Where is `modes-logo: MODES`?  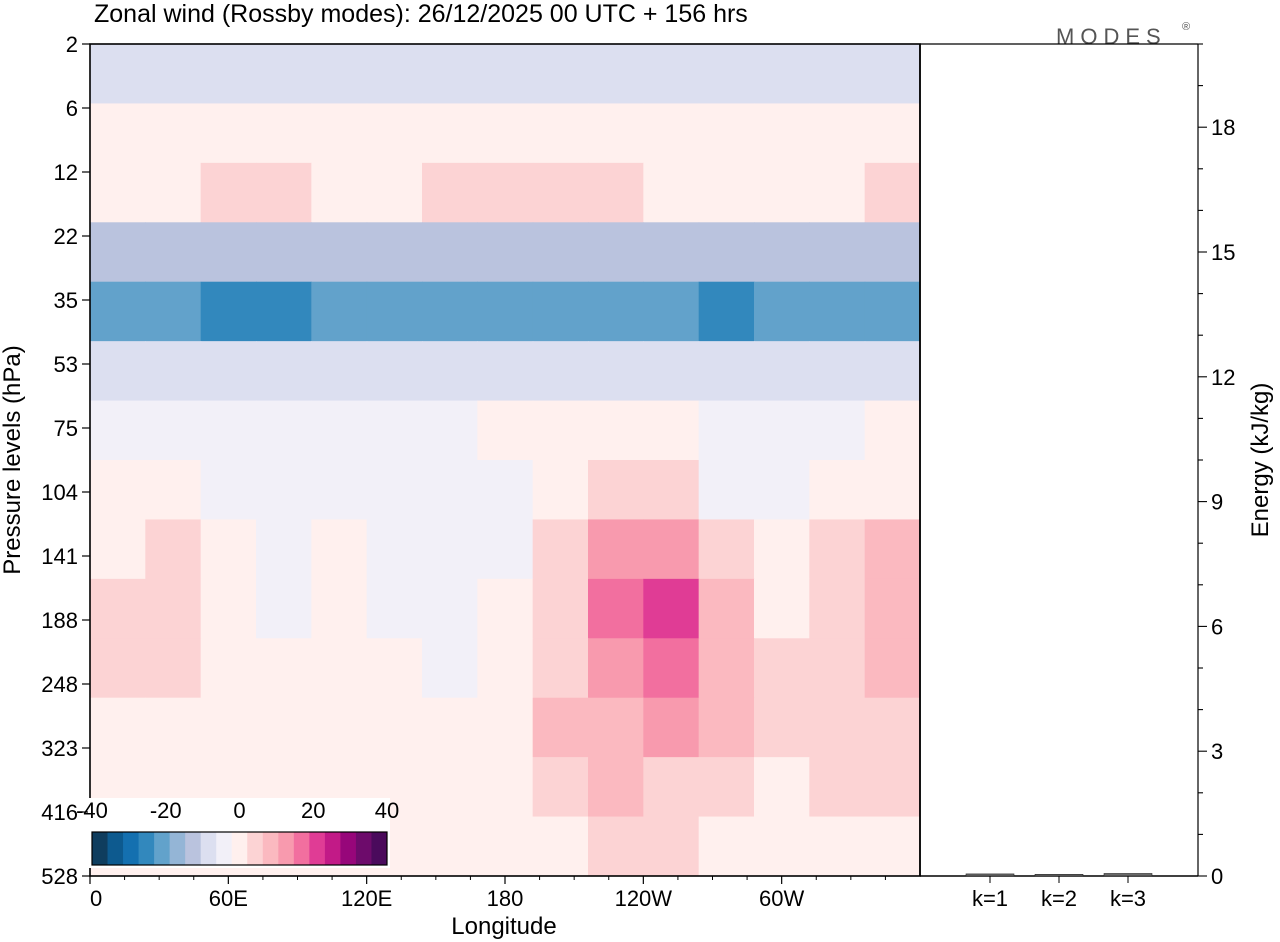 modes-logo: MODES is located at coordinates (1111, 36).